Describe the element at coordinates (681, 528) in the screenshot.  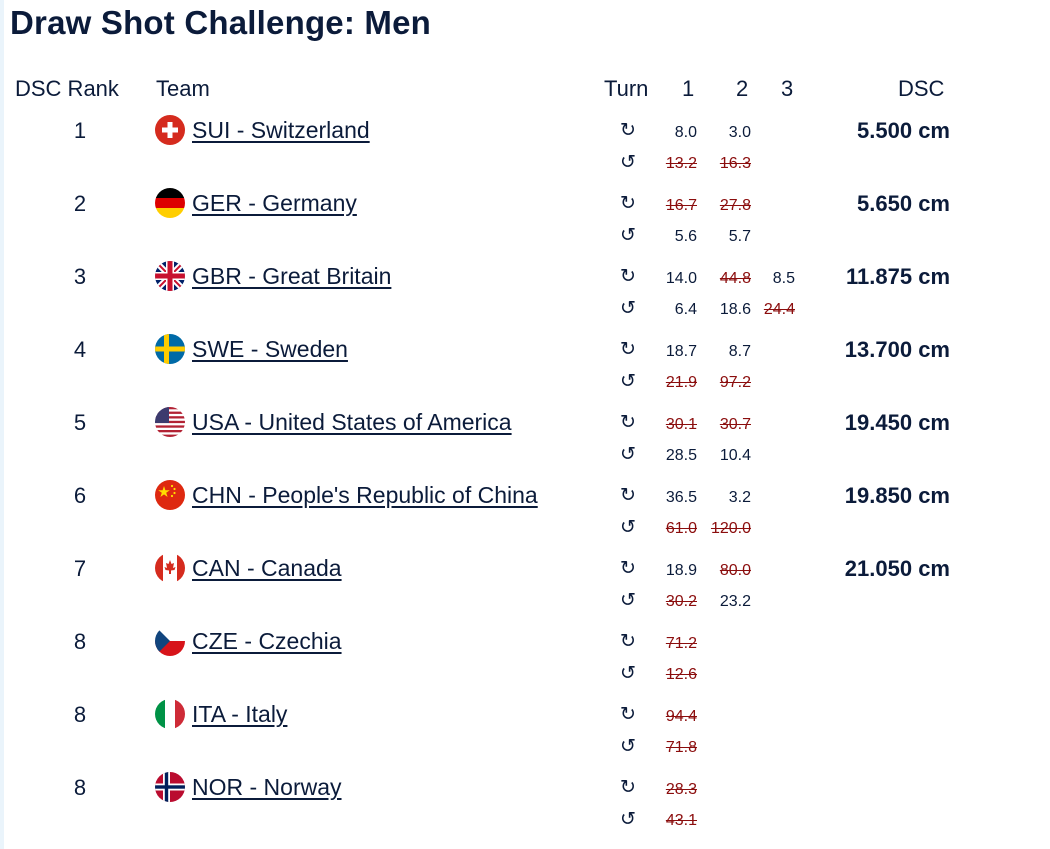
I see `ccw-end-1-value: 61.0` at that location.